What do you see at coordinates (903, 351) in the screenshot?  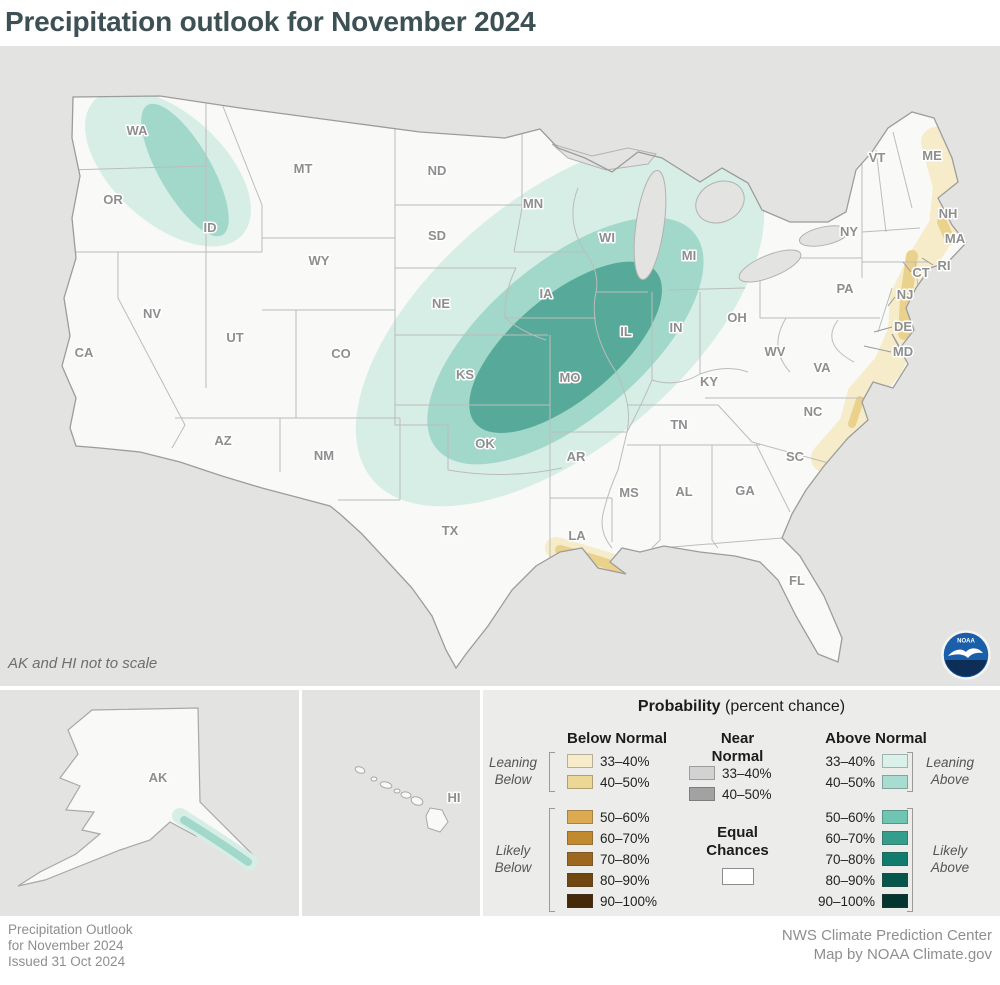 I see `state-label-md: MD` at bounding box center [903, 351].